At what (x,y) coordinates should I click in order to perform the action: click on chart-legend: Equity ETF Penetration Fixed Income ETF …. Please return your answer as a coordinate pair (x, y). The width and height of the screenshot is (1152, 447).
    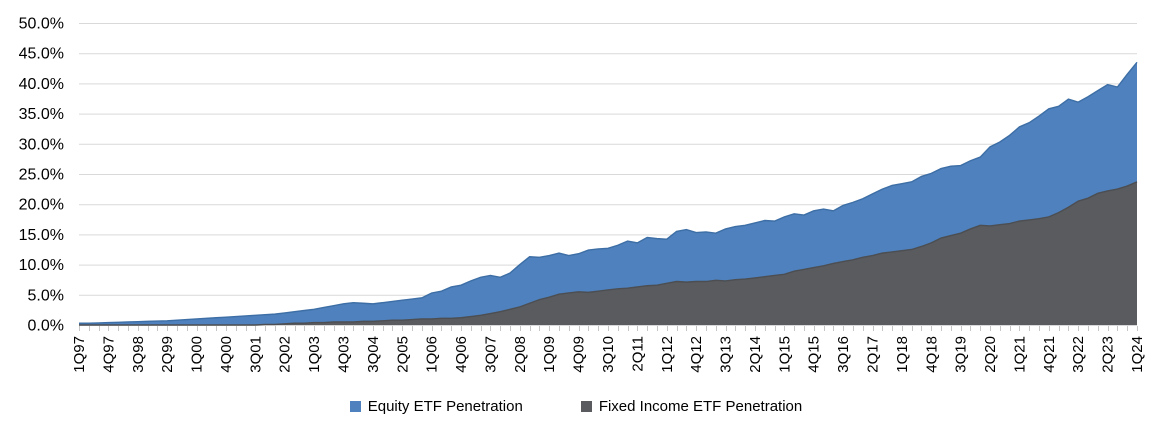
    Looking at the image, I should click on (576, 406).